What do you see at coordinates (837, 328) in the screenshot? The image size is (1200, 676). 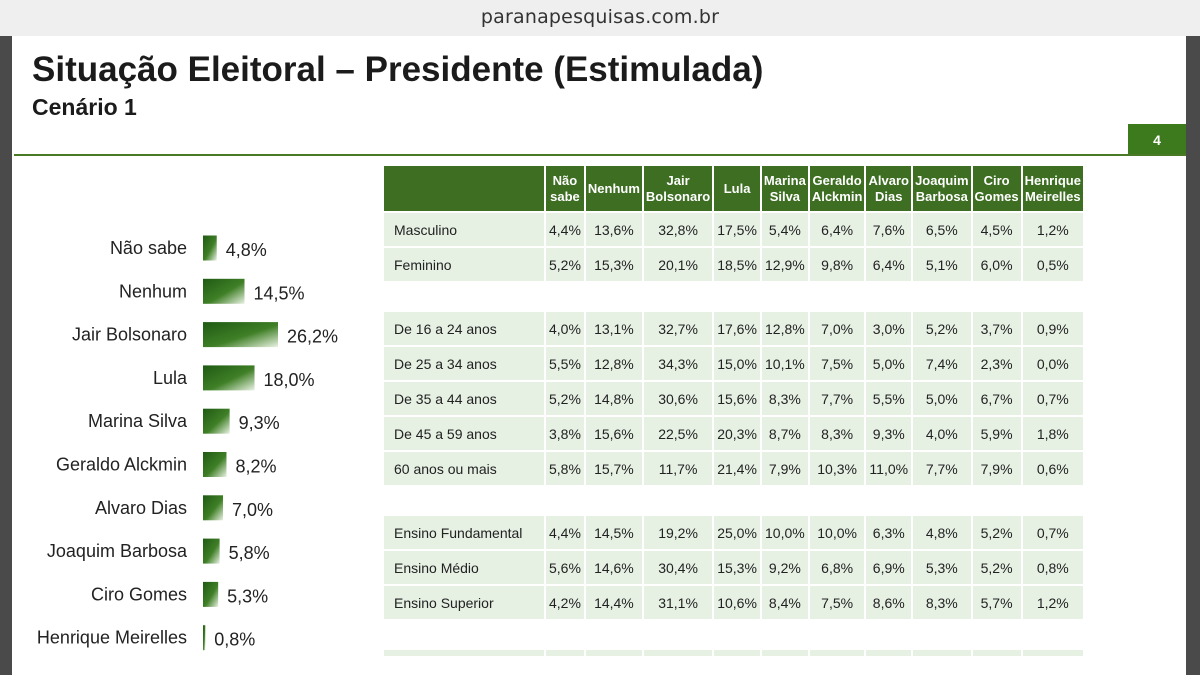 I see `table-cell: 7,0%` at bounding box center [837, 328].